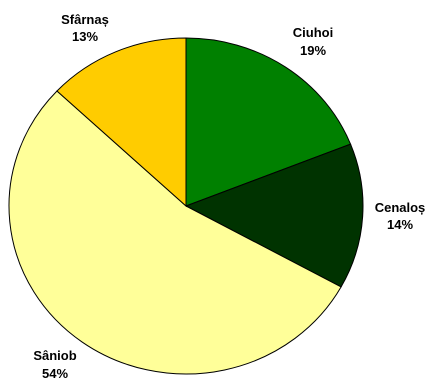 This screenshot has height=380, width=430. What do you see at coordinates (85, 36) in the screenshot?
I see `slice-value-sfarnas: 13%` at bounding box center [85, 36].